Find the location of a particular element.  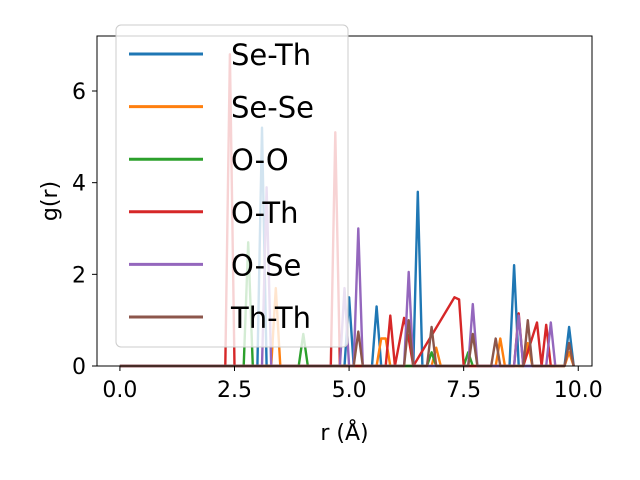

legend-label-se-th: Se-Th is located at coordinates (271, 55).